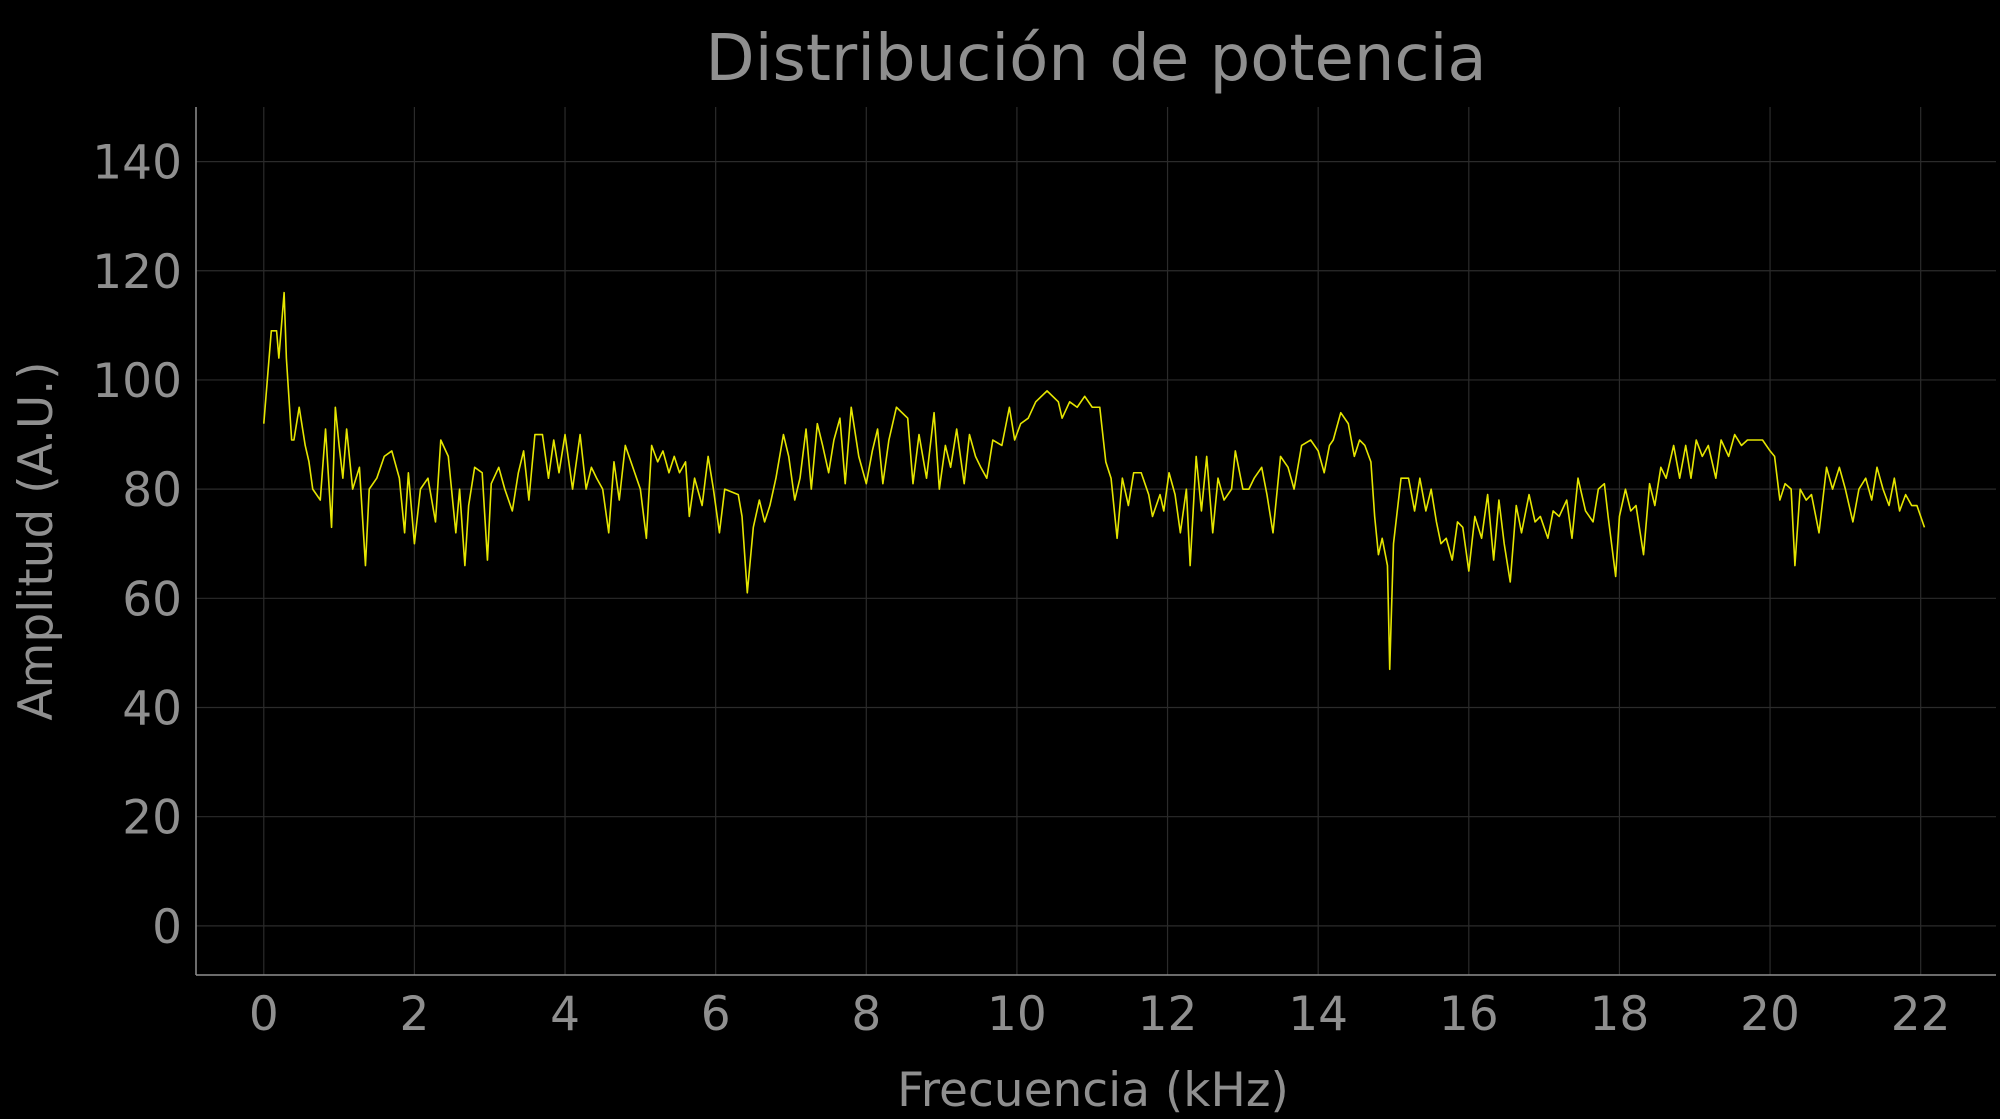  I want to click on x-tick-label: 20, so click(1770, 1014).